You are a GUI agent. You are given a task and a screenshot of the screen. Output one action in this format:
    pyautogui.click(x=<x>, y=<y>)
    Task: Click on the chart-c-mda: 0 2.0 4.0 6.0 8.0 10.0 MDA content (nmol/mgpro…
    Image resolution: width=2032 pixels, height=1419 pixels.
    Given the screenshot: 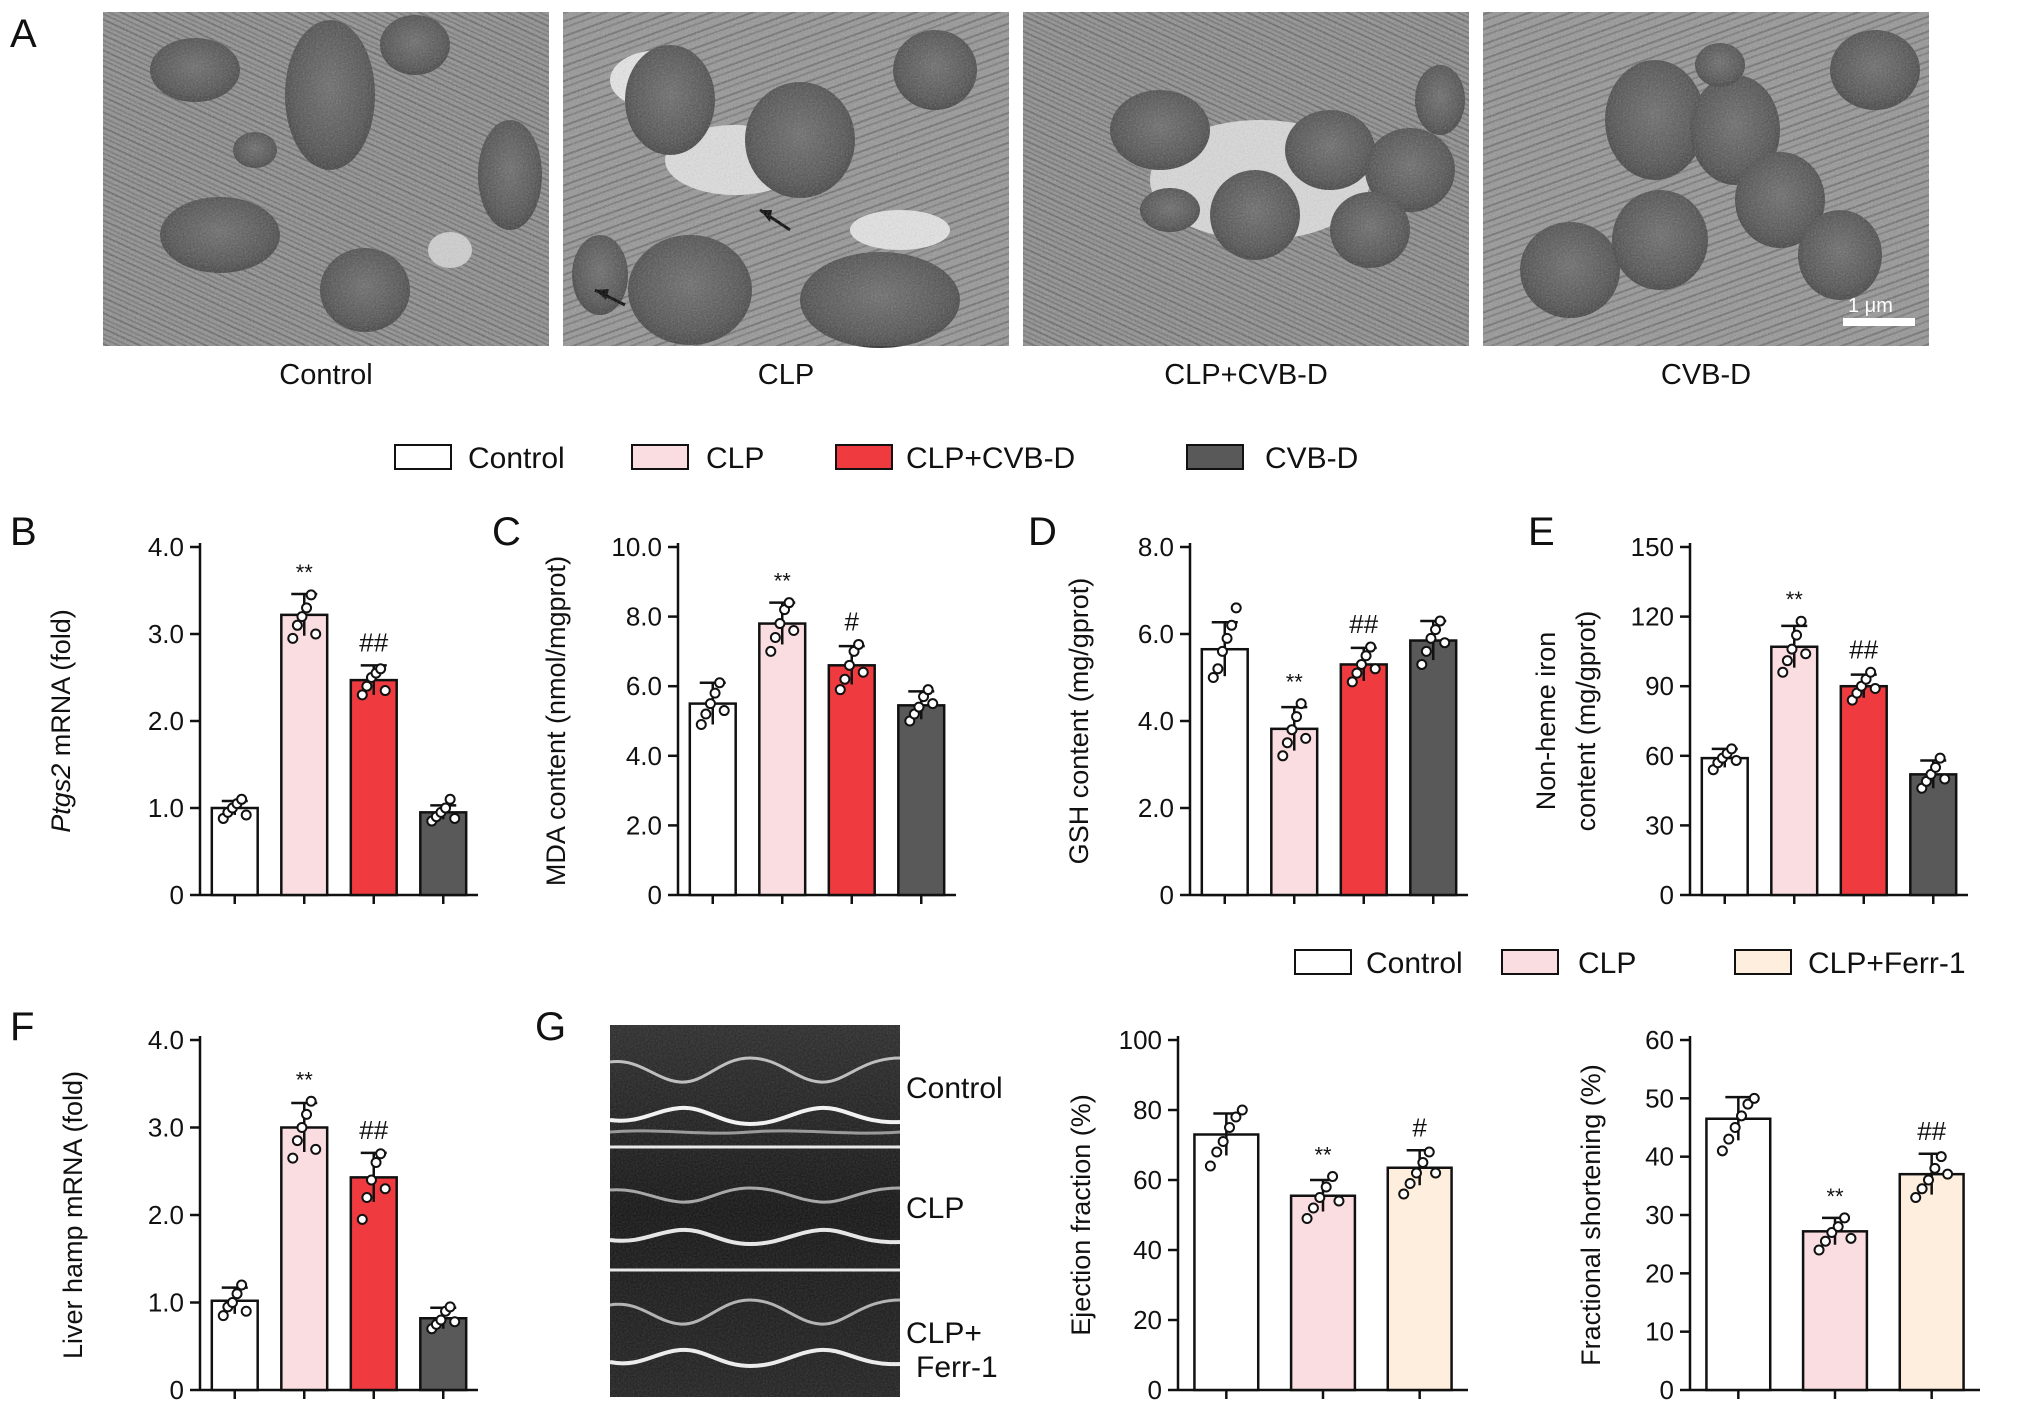 What is the action you would take?
    pyautogui.click(x=748, y=721)
    